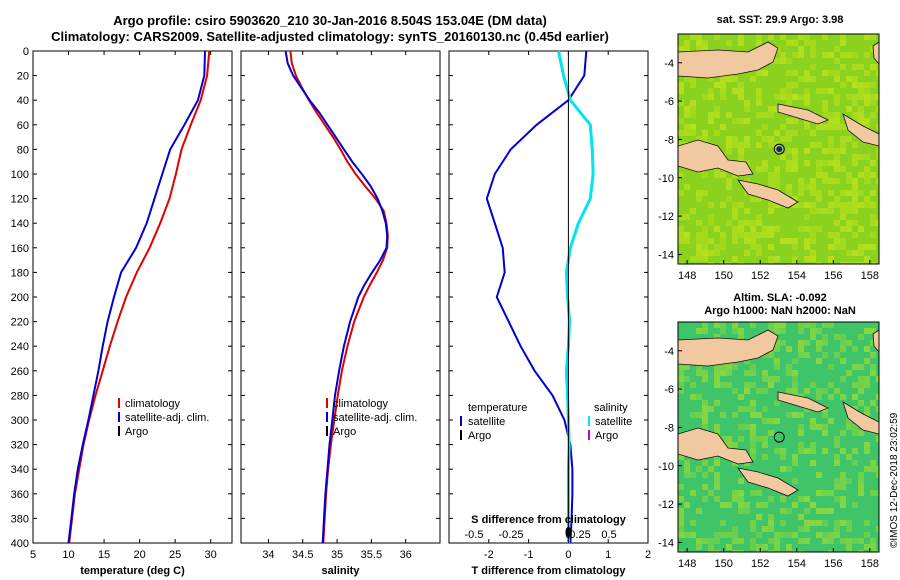 The height and width of the screenshot is (580, 900). Describe the element at coordinates (23, 150) in the screenshot. I see `y-tick-label: 80` at that location.